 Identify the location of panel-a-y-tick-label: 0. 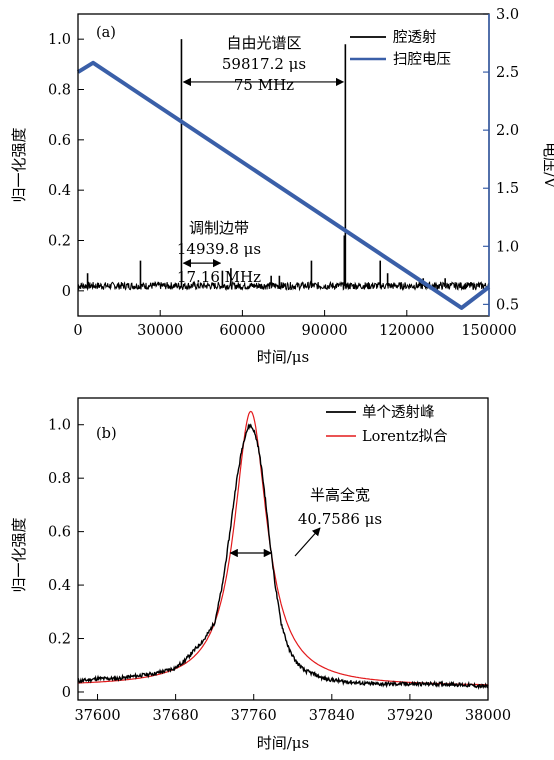
(66, 292).